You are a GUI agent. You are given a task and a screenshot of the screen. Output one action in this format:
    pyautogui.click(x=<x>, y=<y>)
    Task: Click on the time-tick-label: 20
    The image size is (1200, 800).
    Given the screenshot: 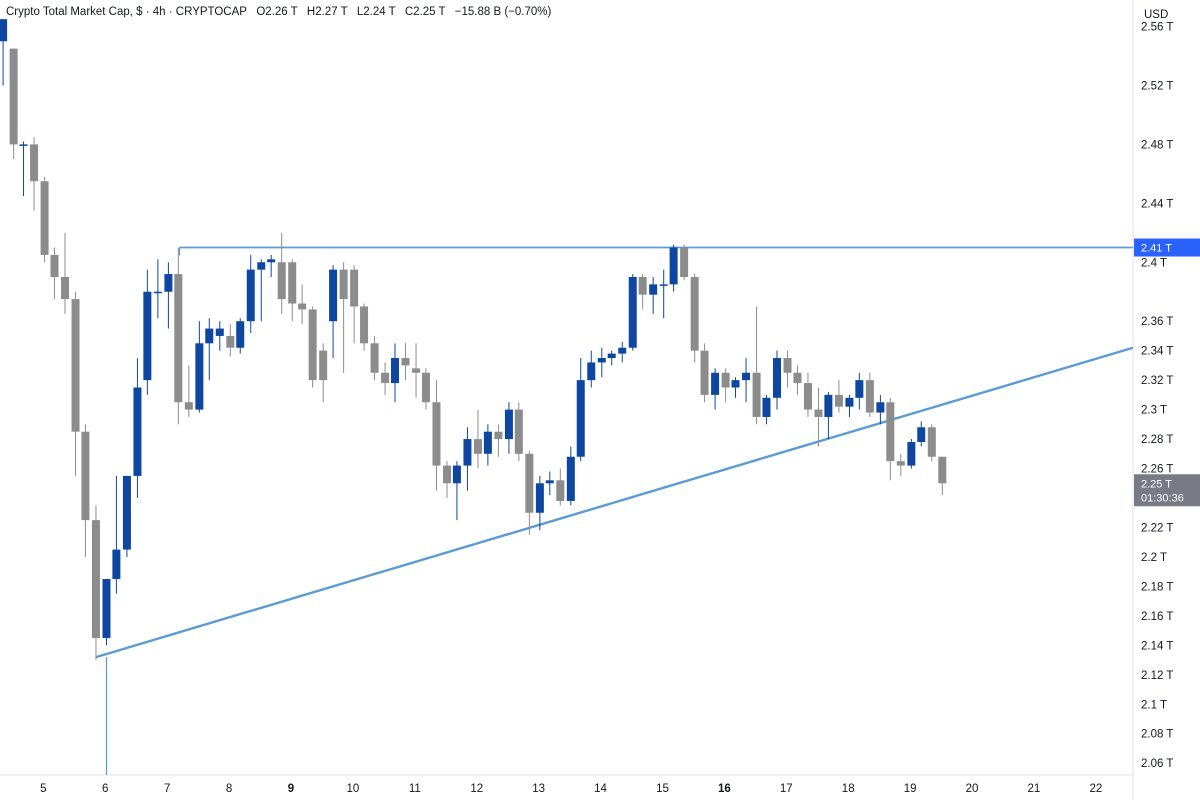 What is the action you would take?
    pyautogui.click(x=972, y=789)
    